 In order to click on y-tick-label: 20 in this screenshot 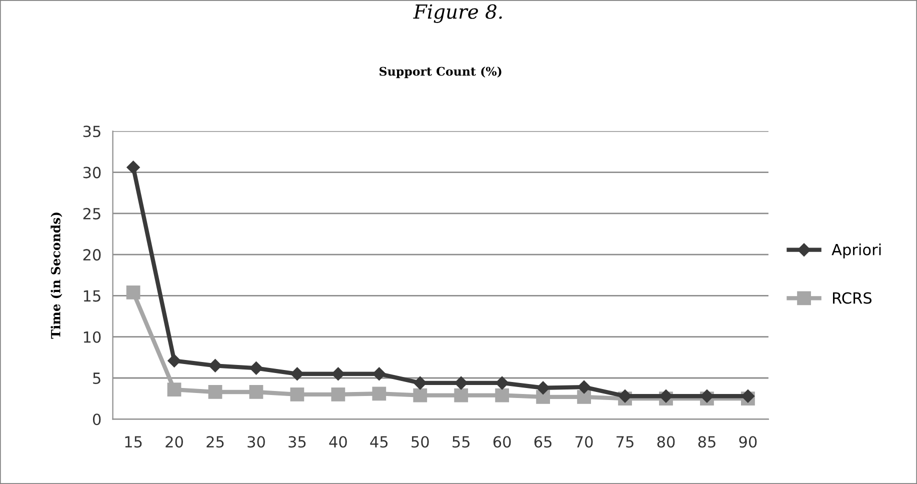, I will do `click(92, 255)`.